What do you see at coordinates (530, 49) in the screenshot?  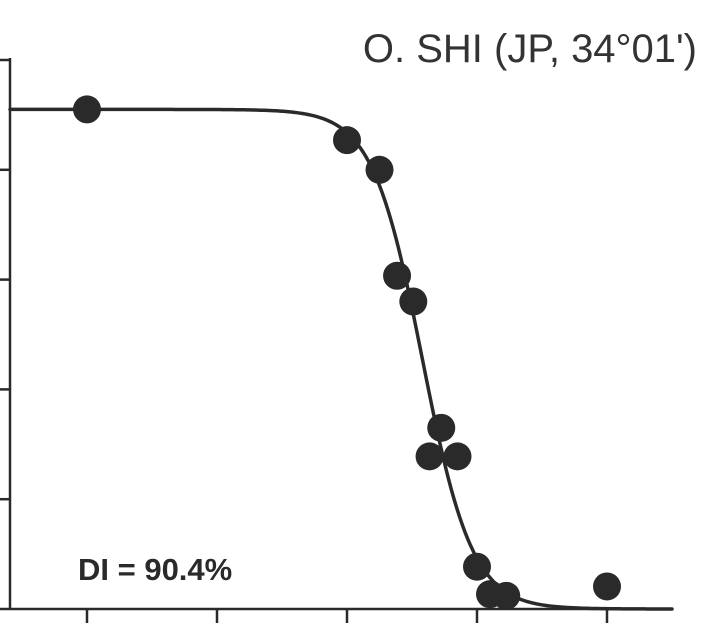 I see `chart-title: O. SHI (JP, 34°01')` at bounding box center [530, 49].